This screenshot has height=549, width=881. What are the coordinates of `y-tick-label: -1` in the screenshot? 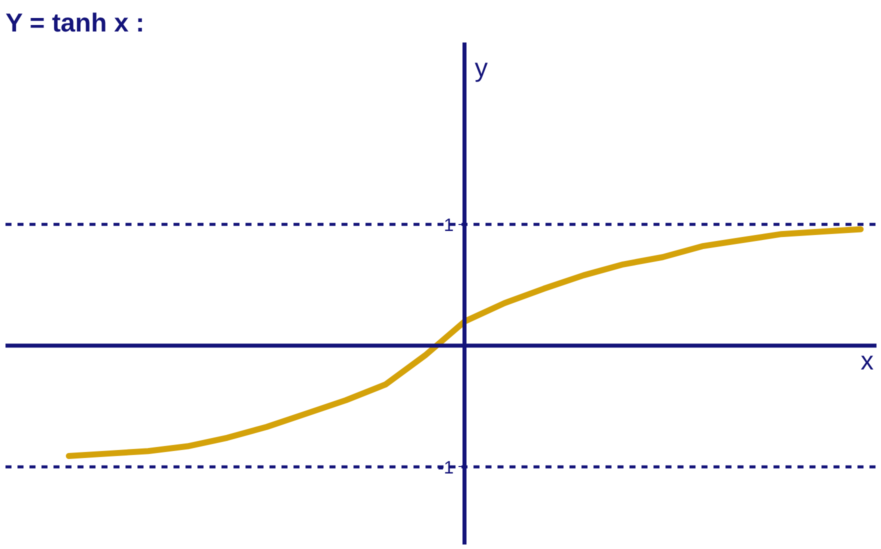 It's located at (446, 467).